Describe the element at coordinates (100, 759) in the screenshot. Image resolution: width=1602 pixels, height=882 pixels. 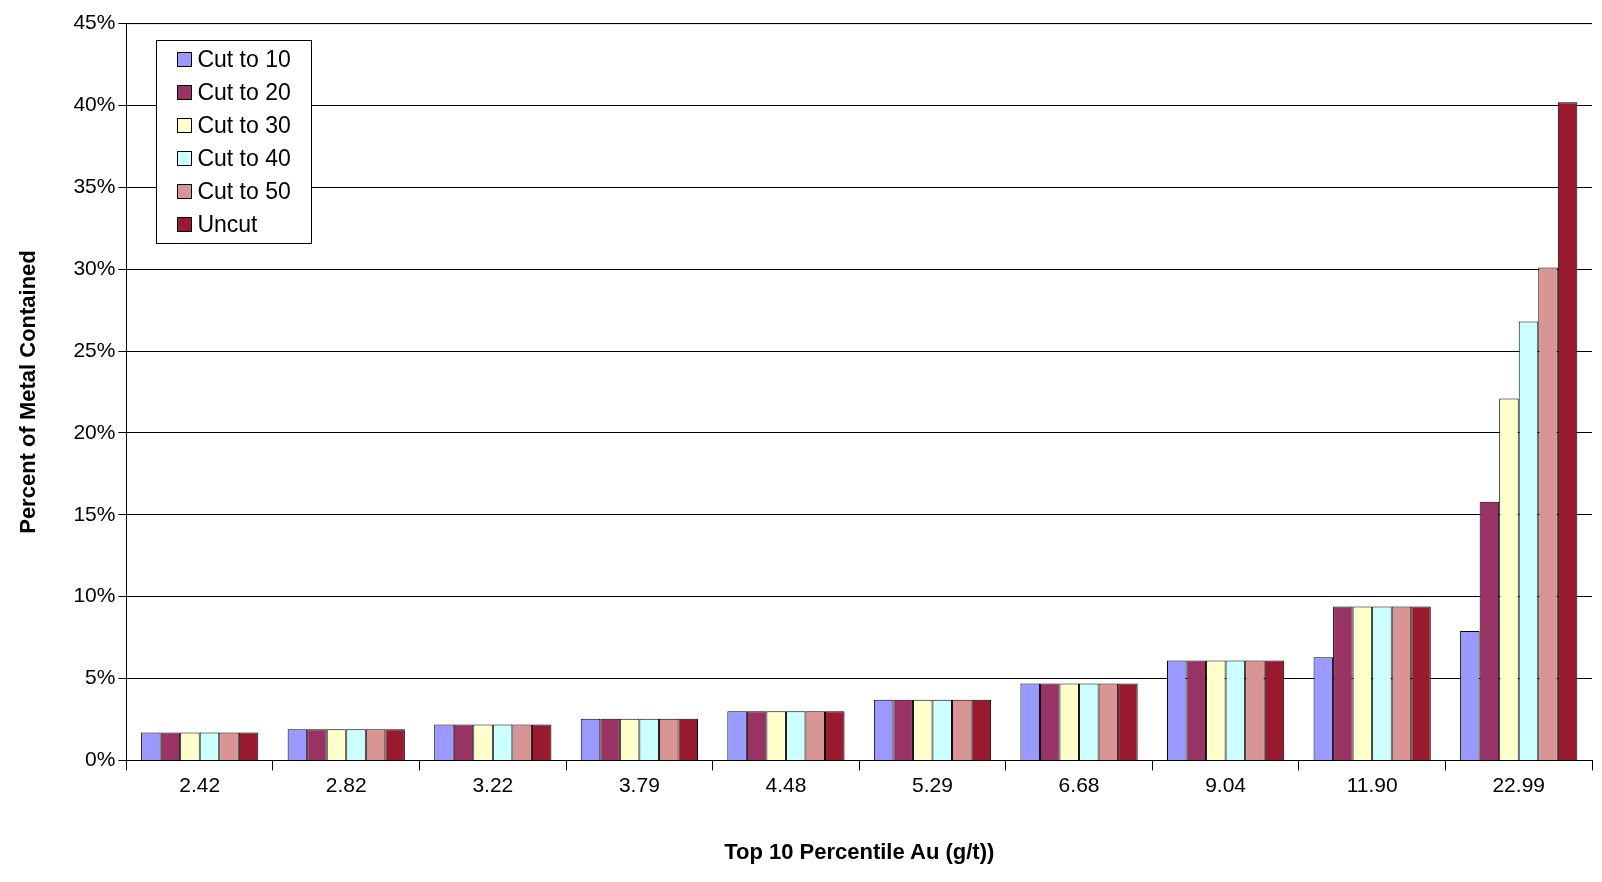
I see `y-tick-label: 0%` at that location.